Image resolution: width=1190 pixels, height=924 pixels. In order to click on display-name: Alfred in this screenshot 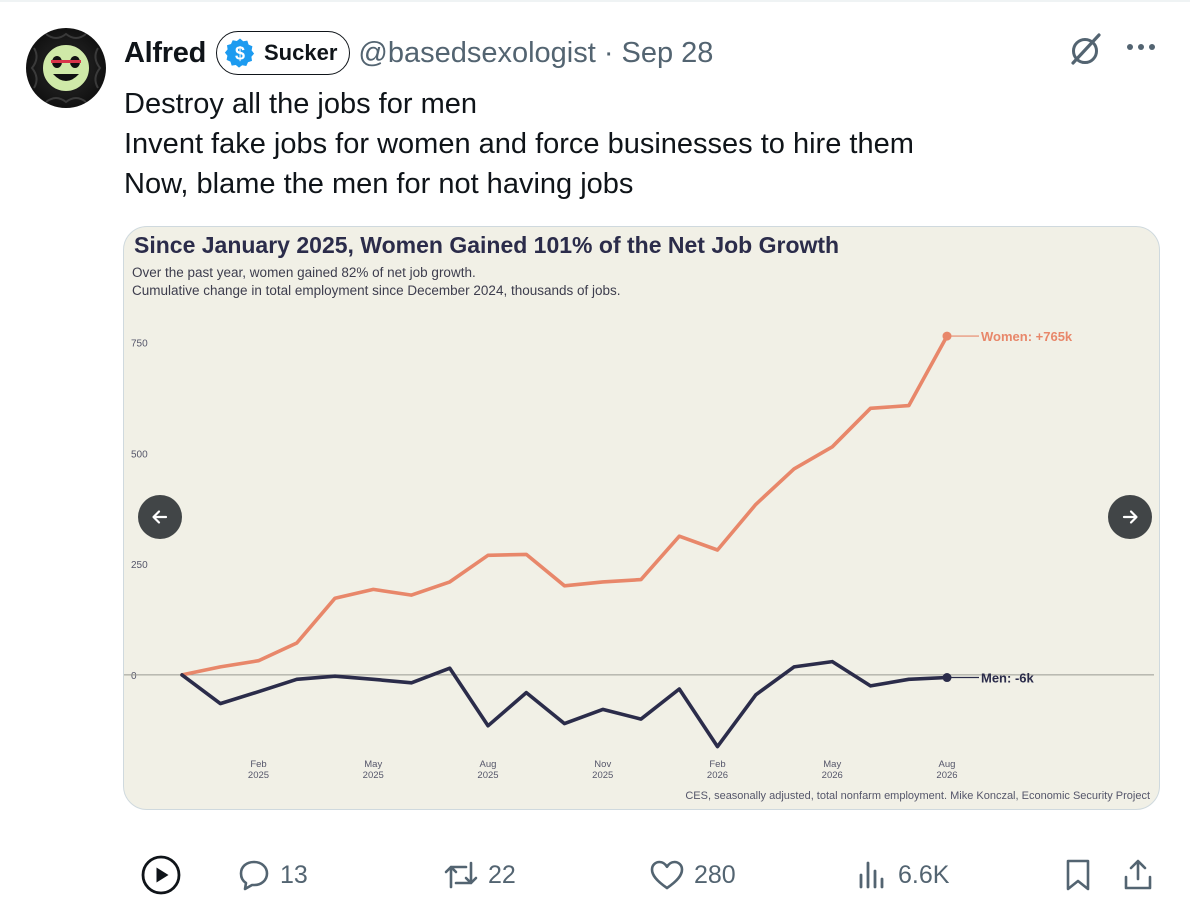, I will do `click(165, 52)`.